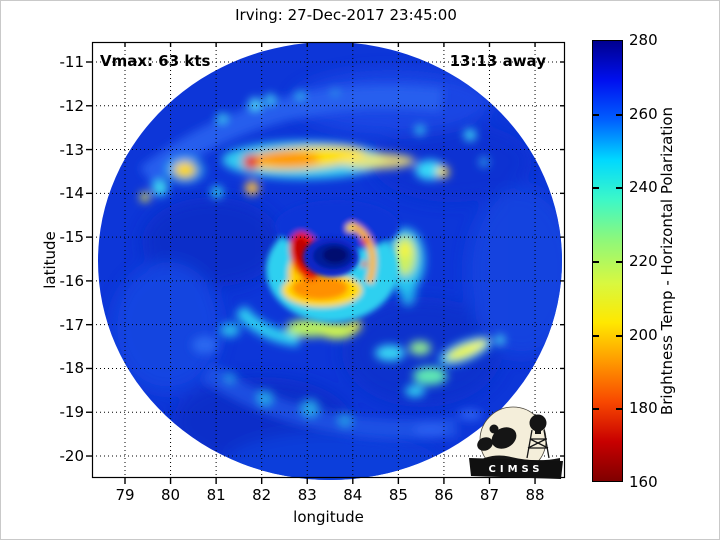  Describe the element at coordinates (50, 260) in the screenshot. I see `y-axis-label: latitude` at that location.